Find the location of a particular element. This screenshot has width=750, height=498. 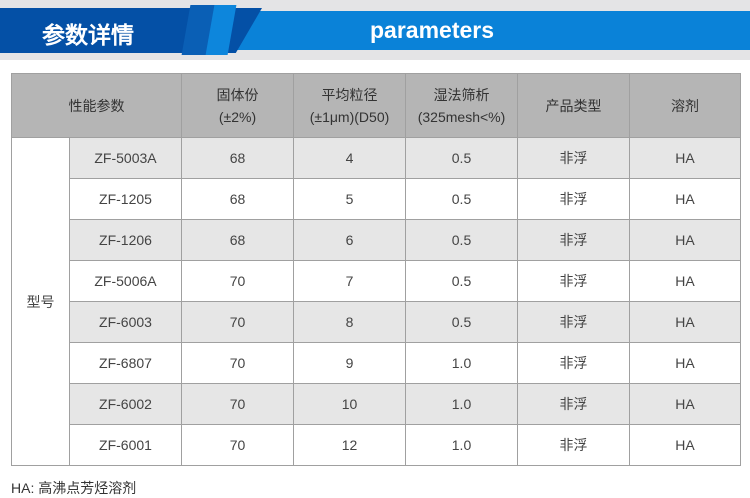

footnote: HA: 高沸点芳烃溶剂 is located at coordinates (74, 488).